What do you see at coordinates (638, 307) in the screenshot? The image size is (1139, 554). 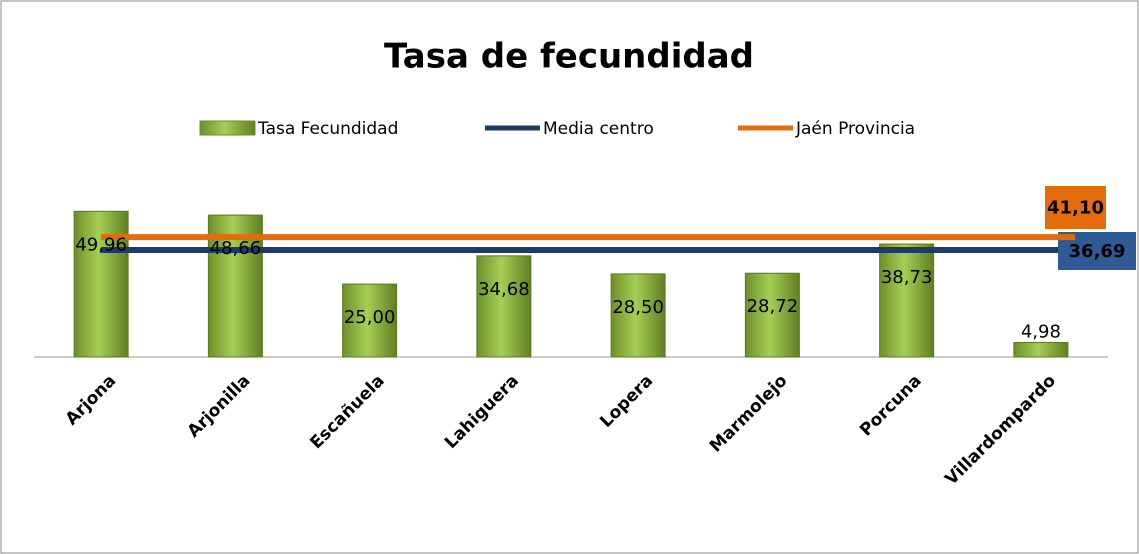 I see `data-label: 28,50` at bounding box center [638, 307].